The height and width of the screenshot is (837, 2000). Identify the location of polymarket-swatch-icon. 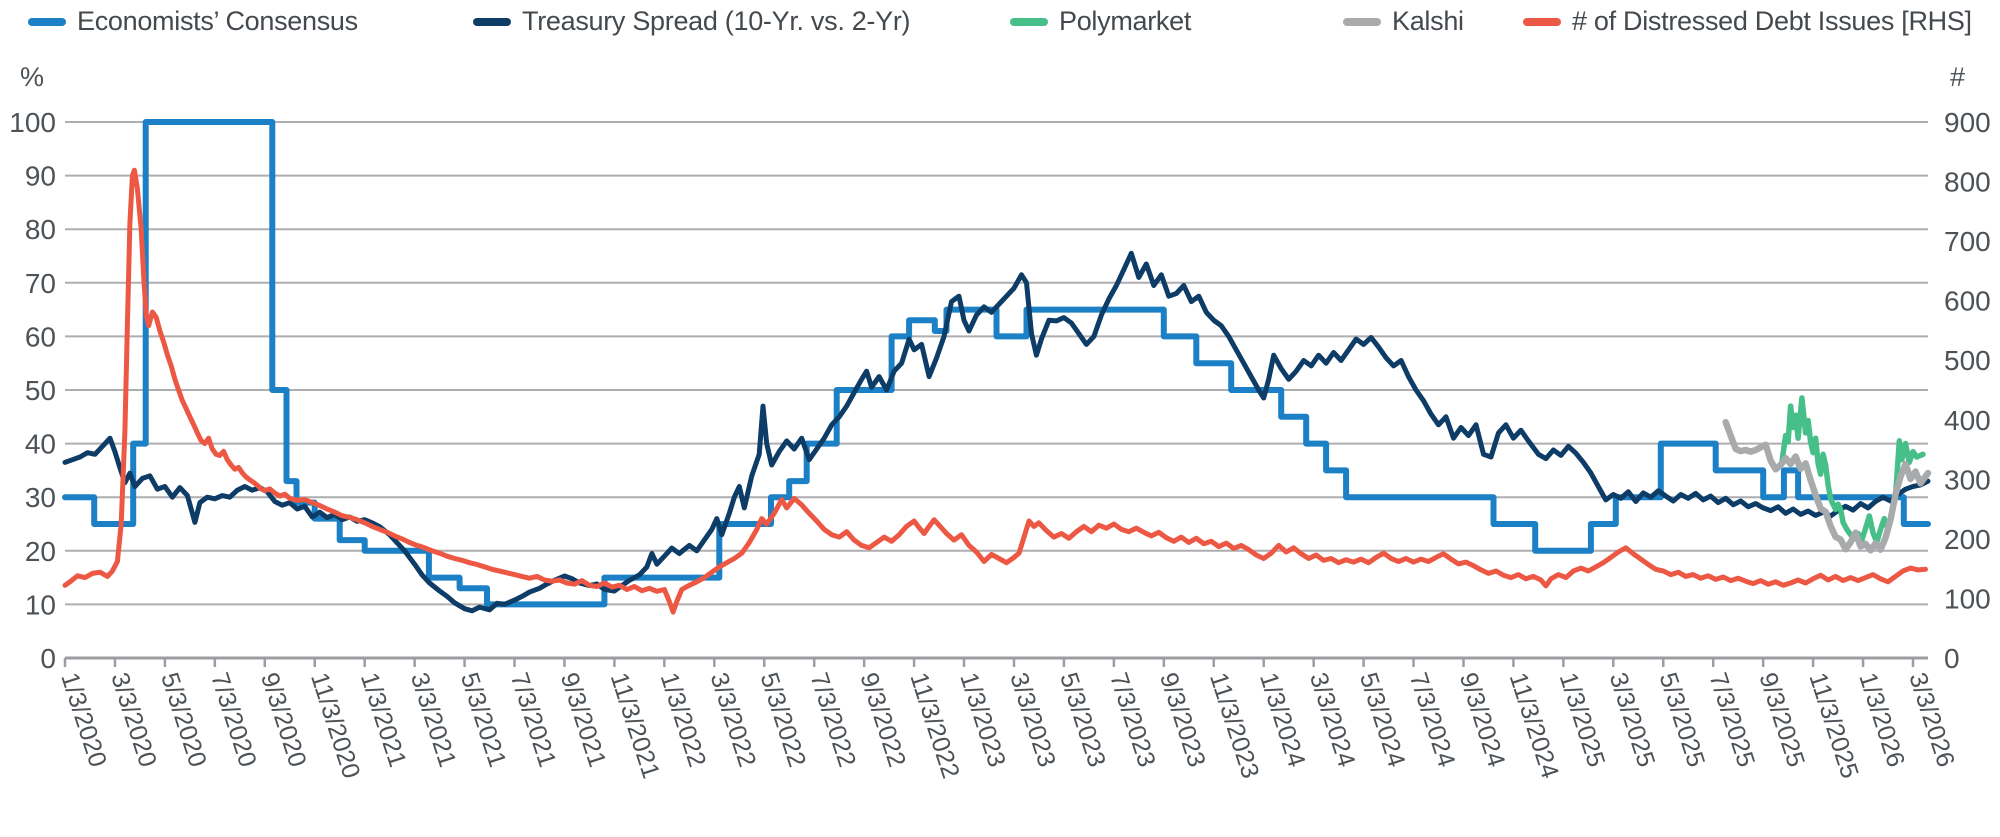
(1029, 21).